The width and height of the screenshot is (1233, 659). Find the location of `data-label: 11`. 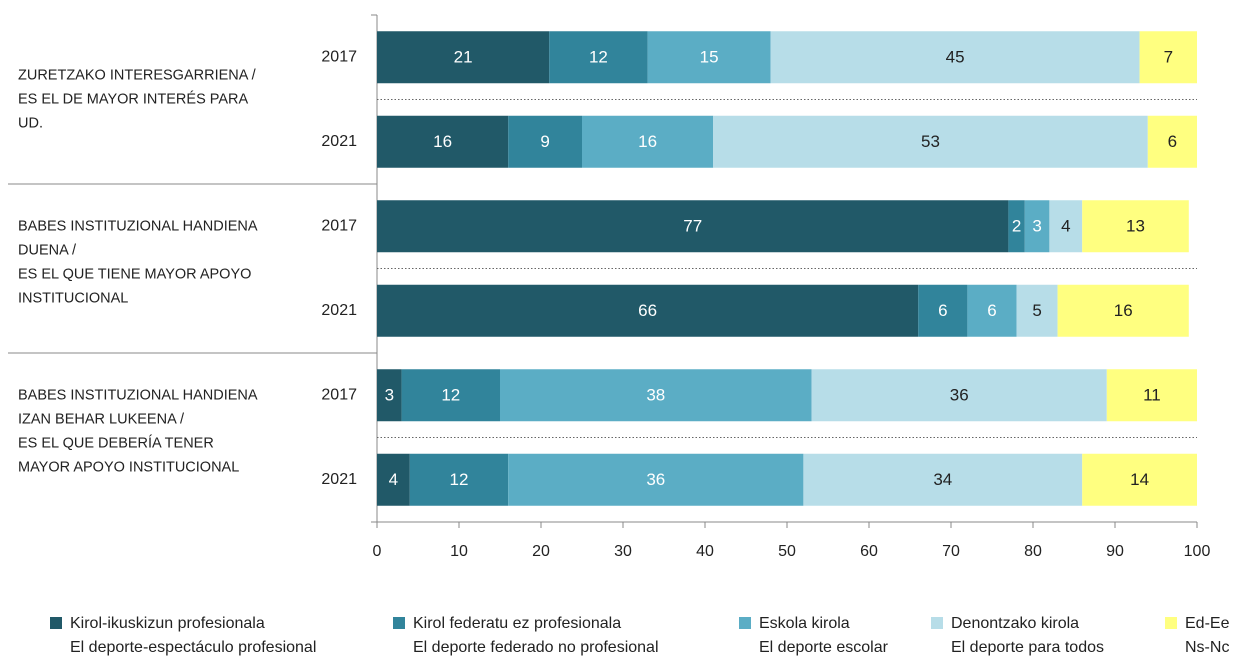

data-label: 11 is located at coordinates (1152, 395).